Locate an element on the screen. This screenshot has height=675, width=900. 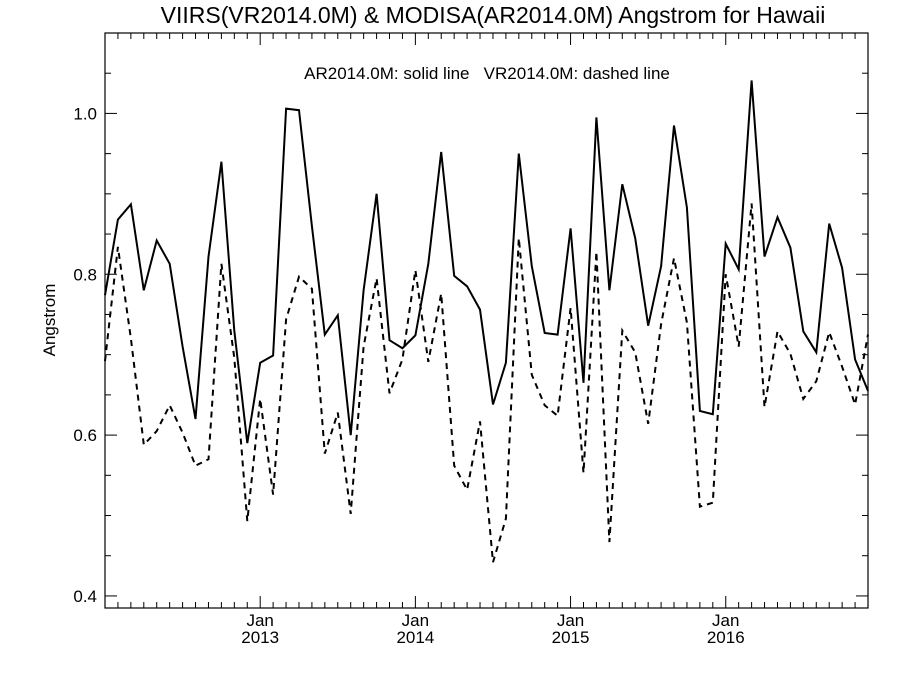
x-tick-label-year: 2016 is located at coordinates (726, 637).